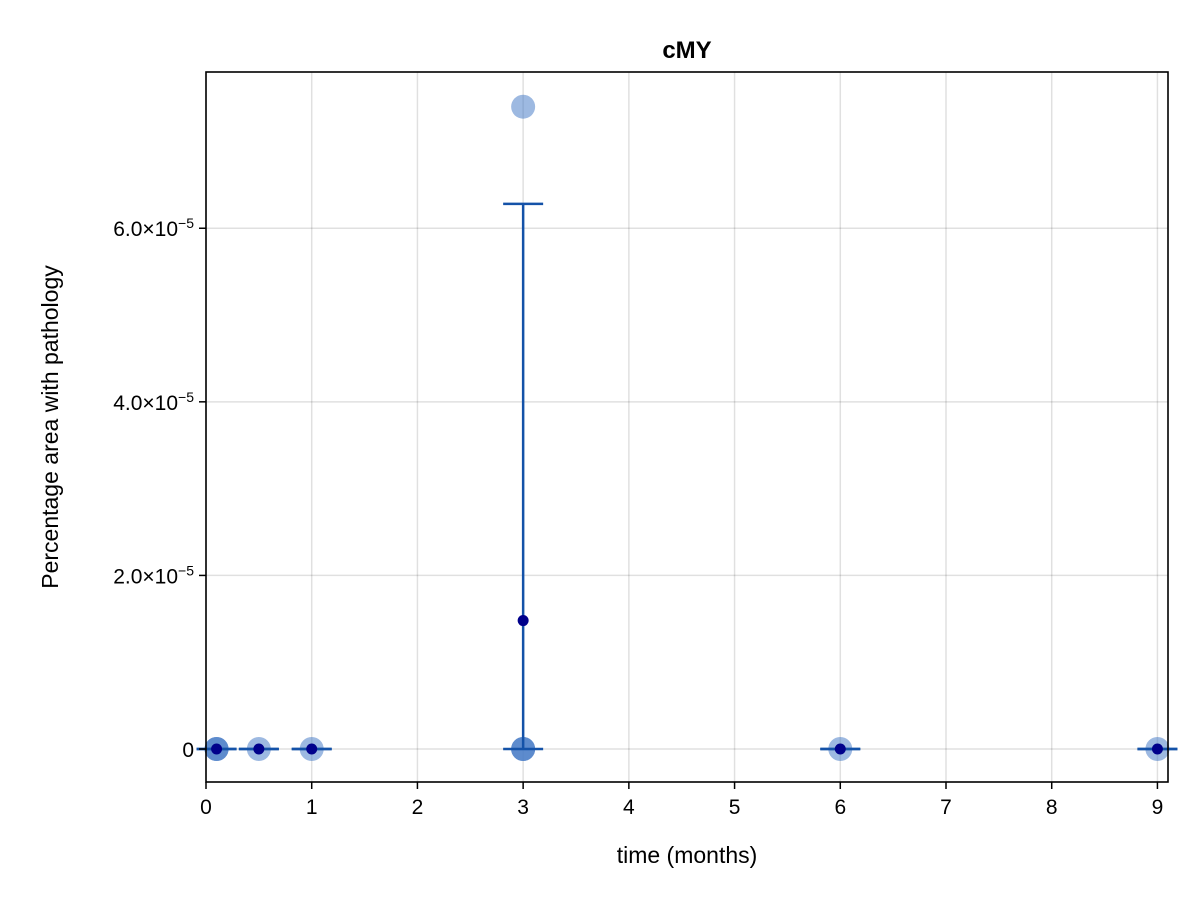  Describe the element at coordinates (1052, 807) in the screenshot. I see `x-tick-label: 8` at that location.